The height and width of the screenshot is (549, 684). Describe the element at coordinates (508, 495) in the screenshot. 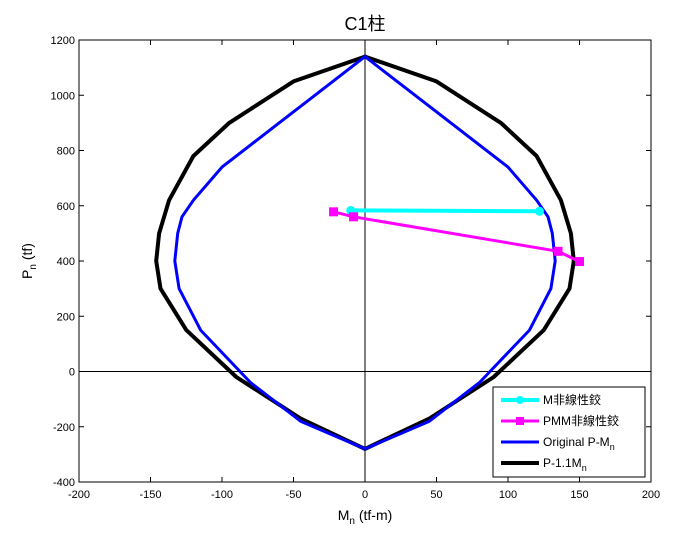

I see `x-tick-label: 100` at that location.